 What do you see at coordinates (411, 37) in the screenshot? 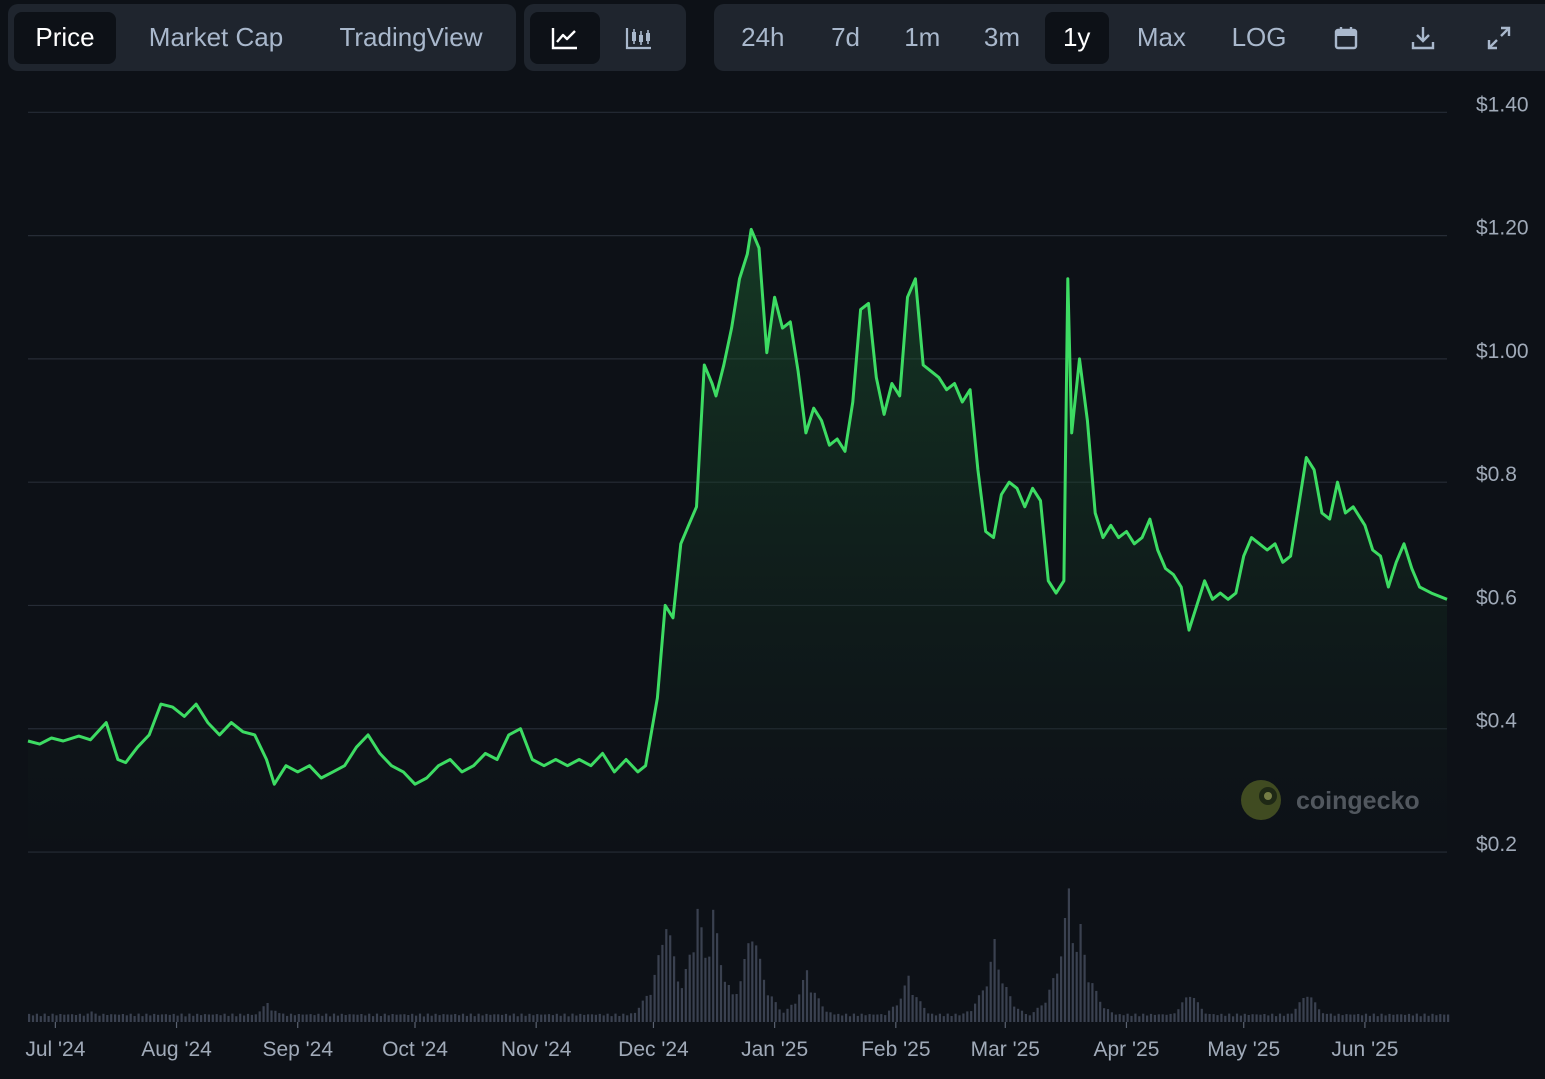
I see `tab-tradingview: TradingView` at bounding box center [411, 37].